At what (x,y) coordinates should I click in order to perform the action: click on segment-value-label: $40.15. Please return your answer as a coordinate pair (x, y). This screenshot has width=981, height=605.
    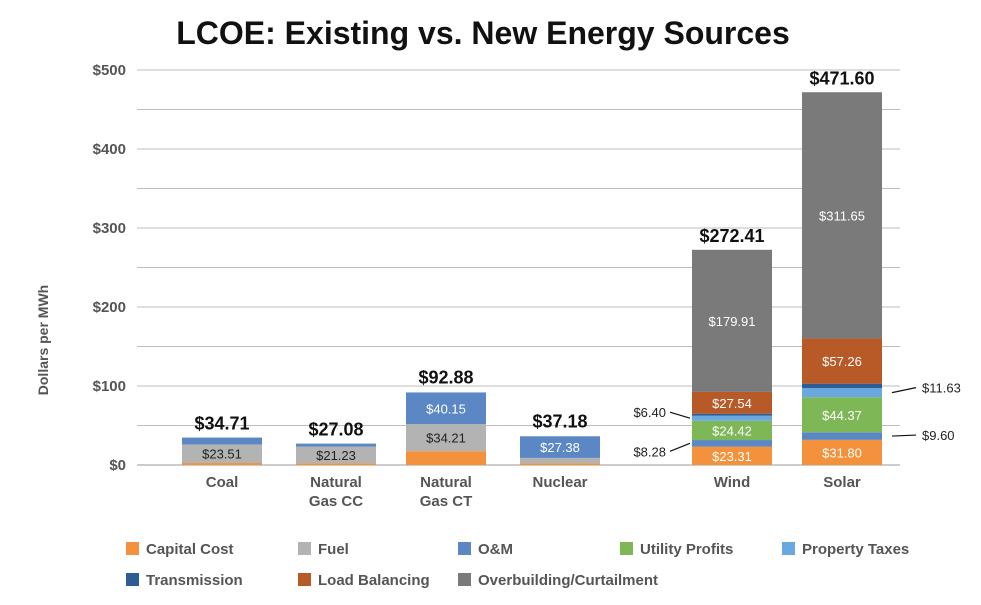
    Looking at the image, I should click on (446, 408).